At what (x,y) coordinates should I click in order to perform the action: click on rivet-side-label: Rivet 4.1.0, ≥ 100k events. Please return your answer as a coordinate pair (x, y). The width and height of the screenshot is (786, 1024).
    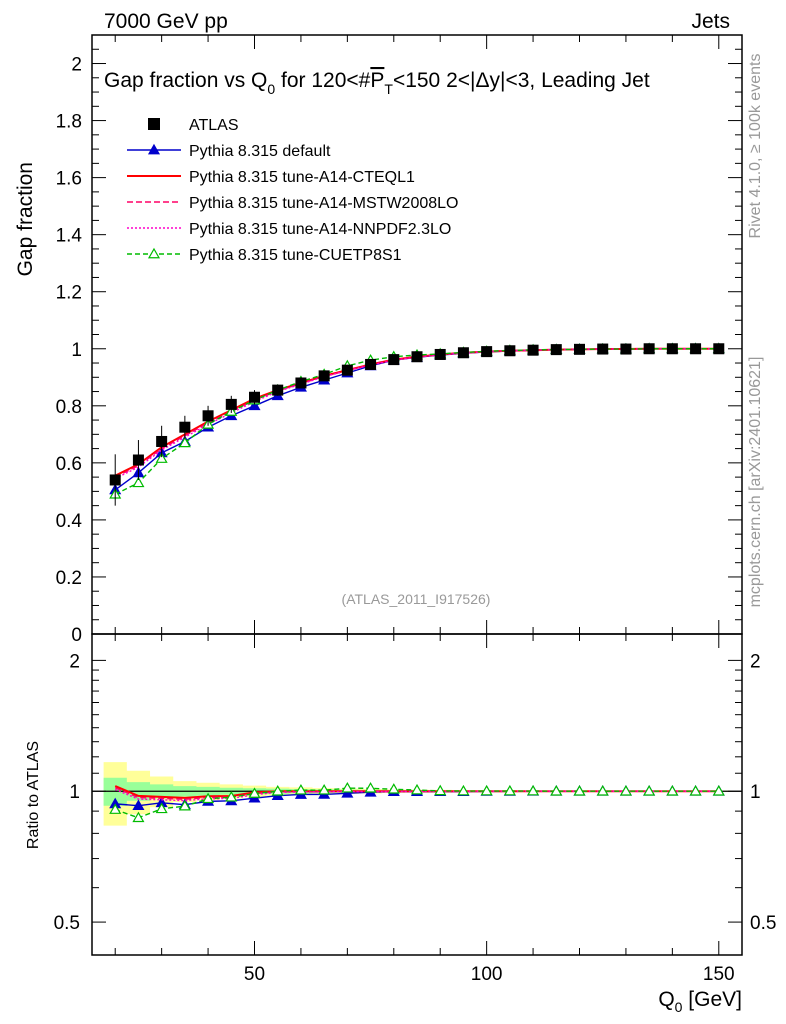
    Looking at the image, I should click on (755, 146).